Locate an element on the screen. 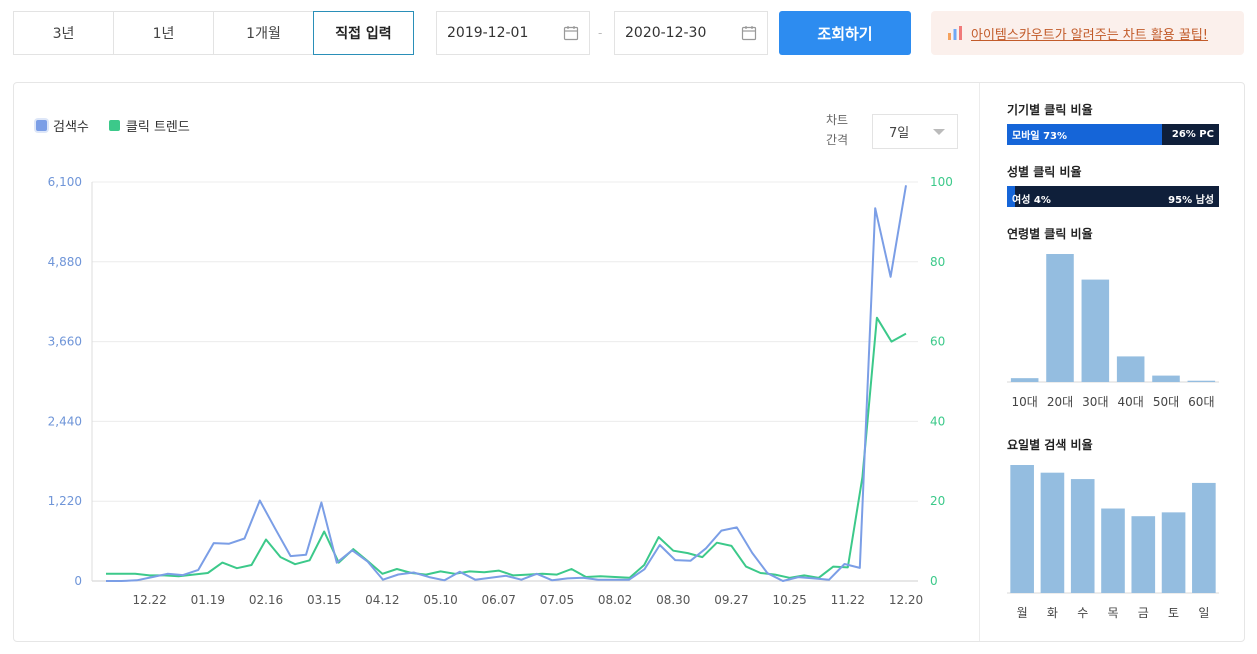  bar-category-label: 월 is located at coordinates (1022, 613).